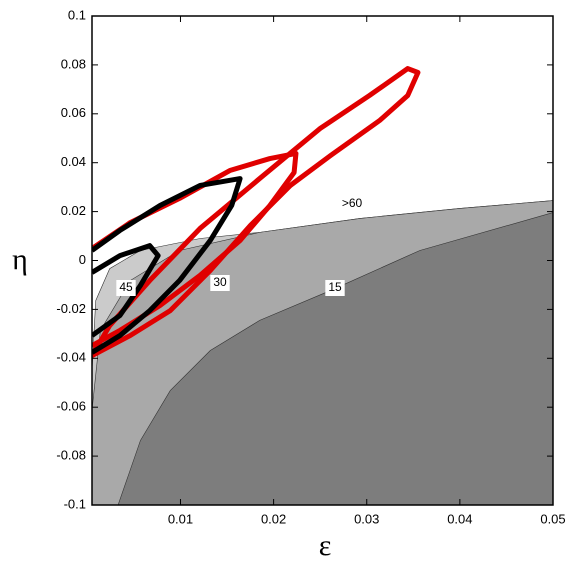 The image size is (578, 567). Describe the element at coordinates (73, 112) in the screenshot. I see `y-tick-label: 0.06` at that location.